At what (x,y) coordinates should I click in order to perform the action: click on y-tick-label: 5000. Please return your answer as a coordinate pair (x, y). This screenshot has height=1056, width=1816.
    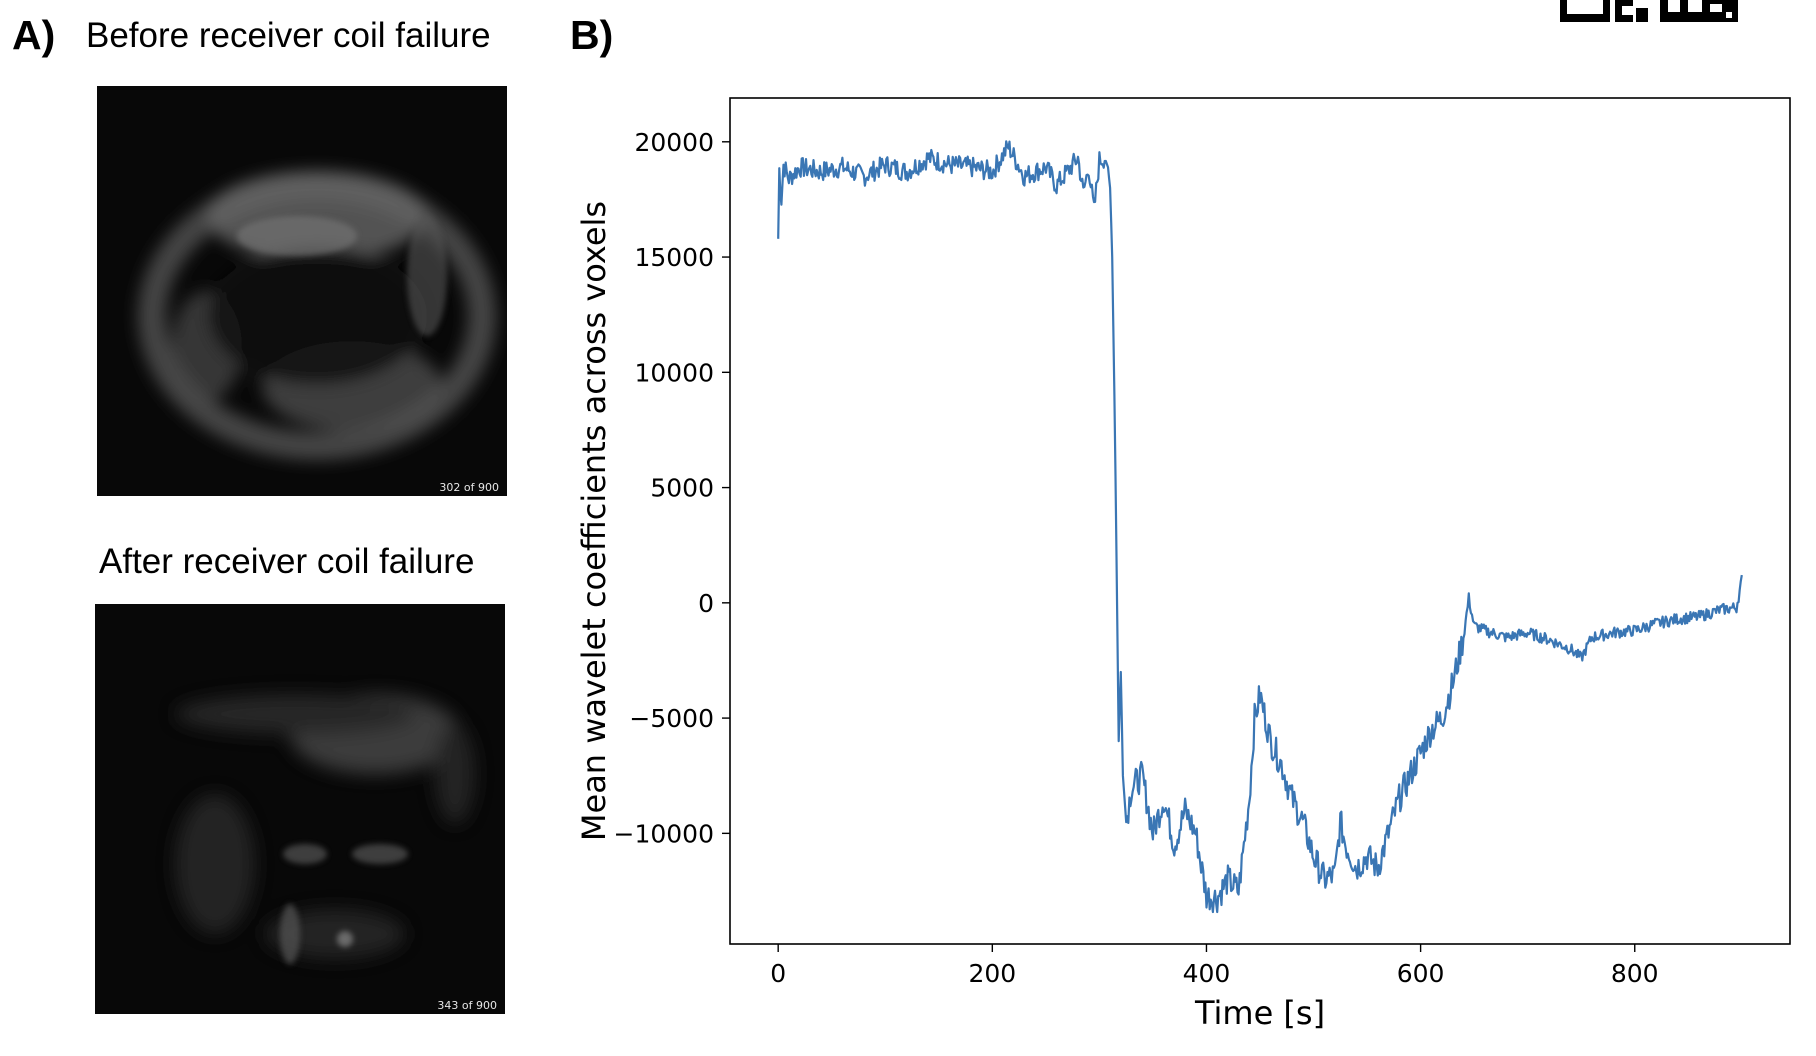
    Looking at the image, I should click on (682, 488).